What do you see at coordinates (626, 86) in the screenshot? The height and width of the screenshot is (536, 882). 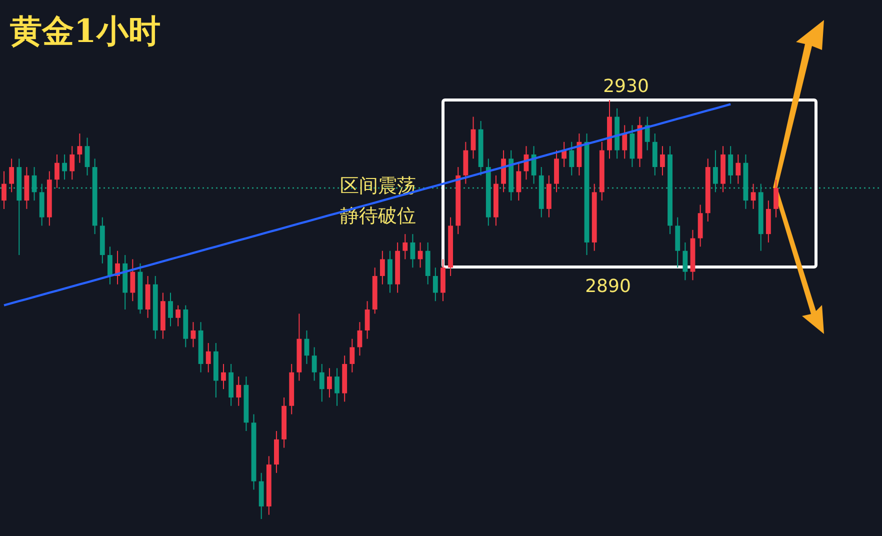 I see `text: 2930` at bounding box center [626, 86].